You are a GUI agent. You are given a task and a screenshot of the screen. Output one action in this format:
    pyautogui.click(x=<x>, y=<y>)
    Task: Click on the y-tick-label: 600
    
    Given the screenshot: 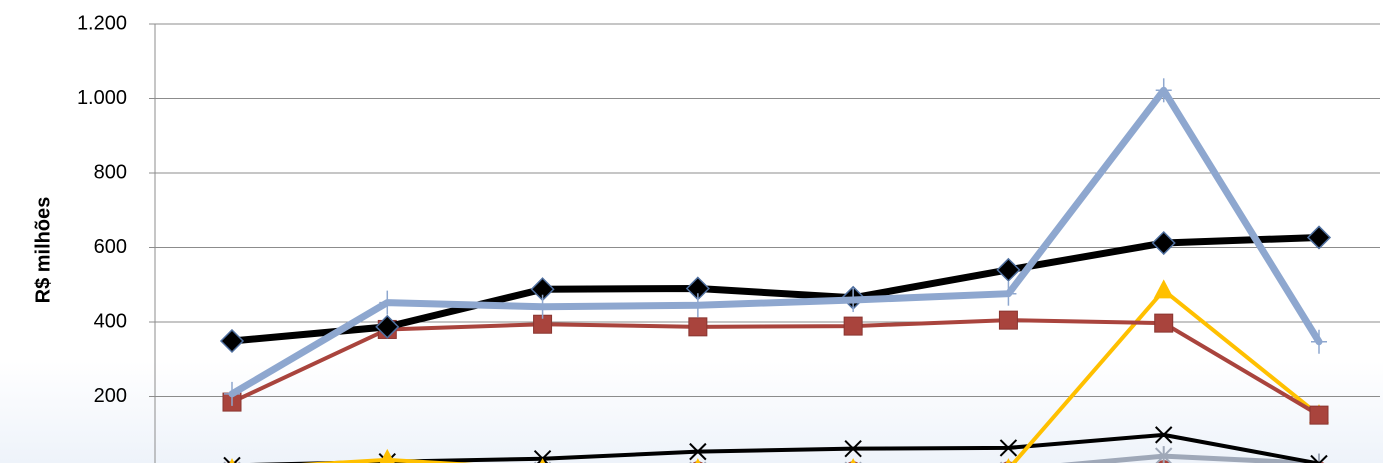 What is the action you would take?
    pyautogui.click(x=110, y=247)
    